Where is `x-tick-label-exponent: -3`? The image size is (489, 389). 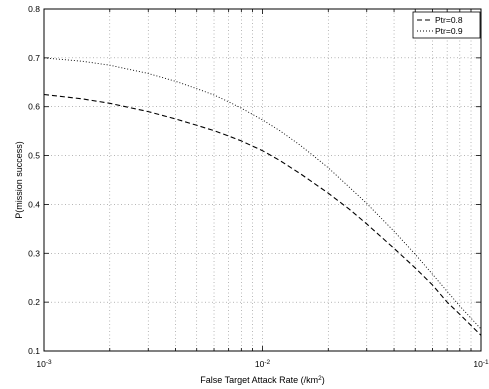 x-tick-label-exponent: -3 is located at coordinates (49, 362).